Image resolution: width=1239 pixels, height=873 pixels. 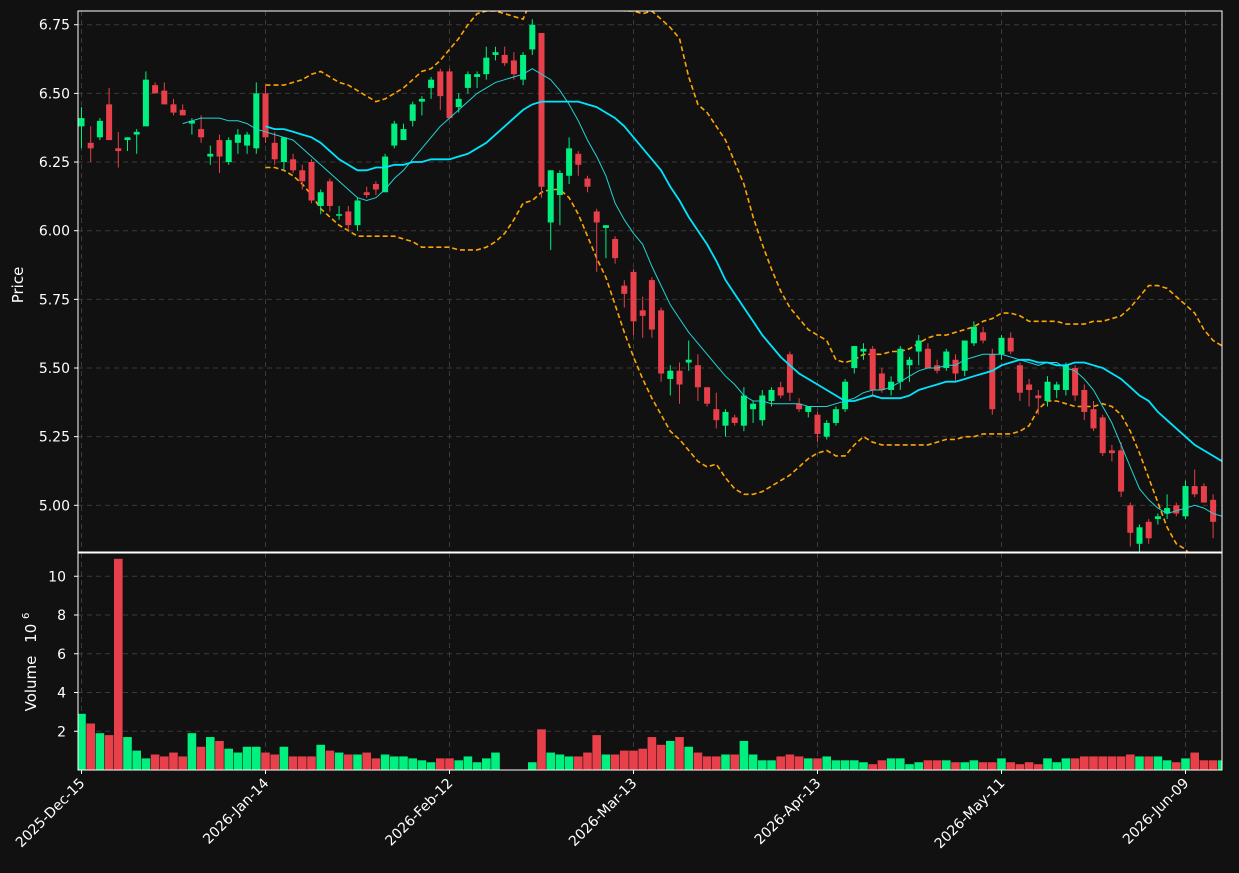 What do you see at coordinates (54, 94) in the screenshot?
I see `price-tick-label: 6.50` at bounding box center [54, 94].